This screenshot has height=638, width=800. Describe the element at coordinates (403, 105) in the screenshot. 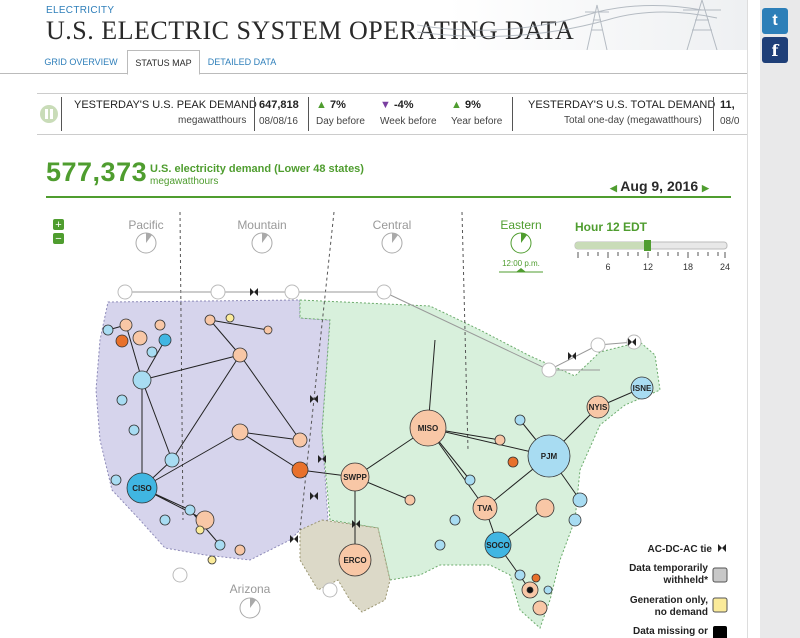

I see `change-week-value: -4%` at that location.